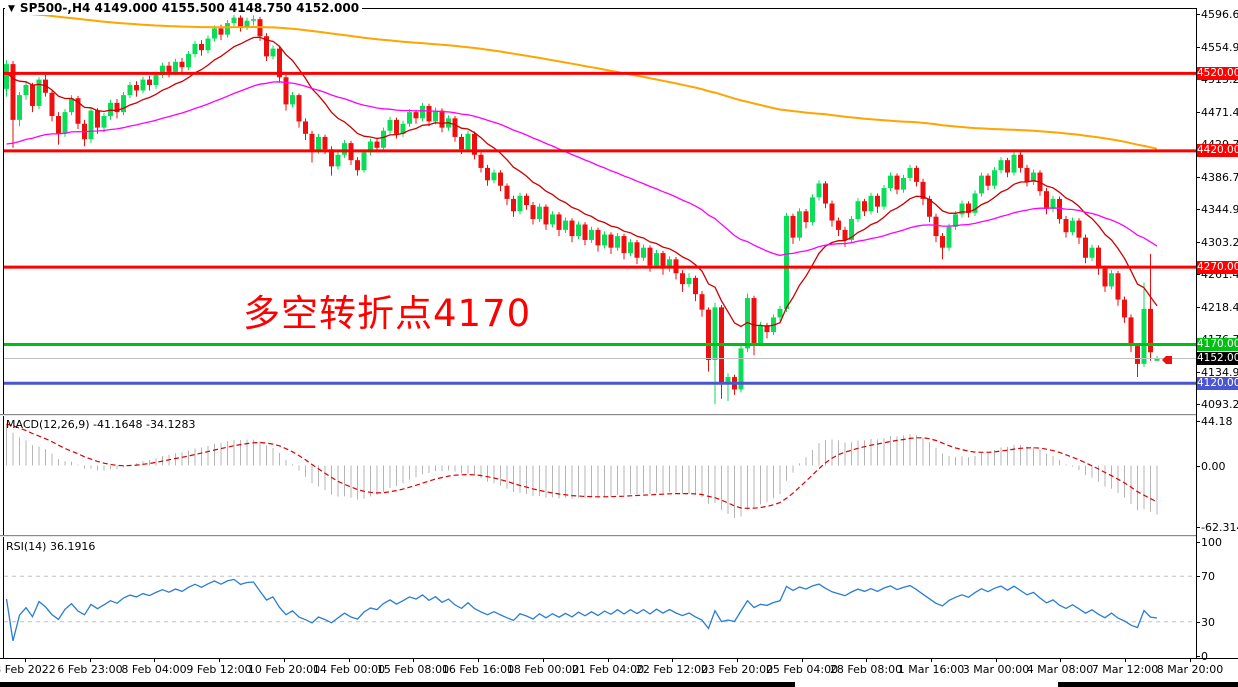 The height and width of the screenshot is (687, 1238). I want to click on macd-tick-label: 0.00, so click(1213, 466).